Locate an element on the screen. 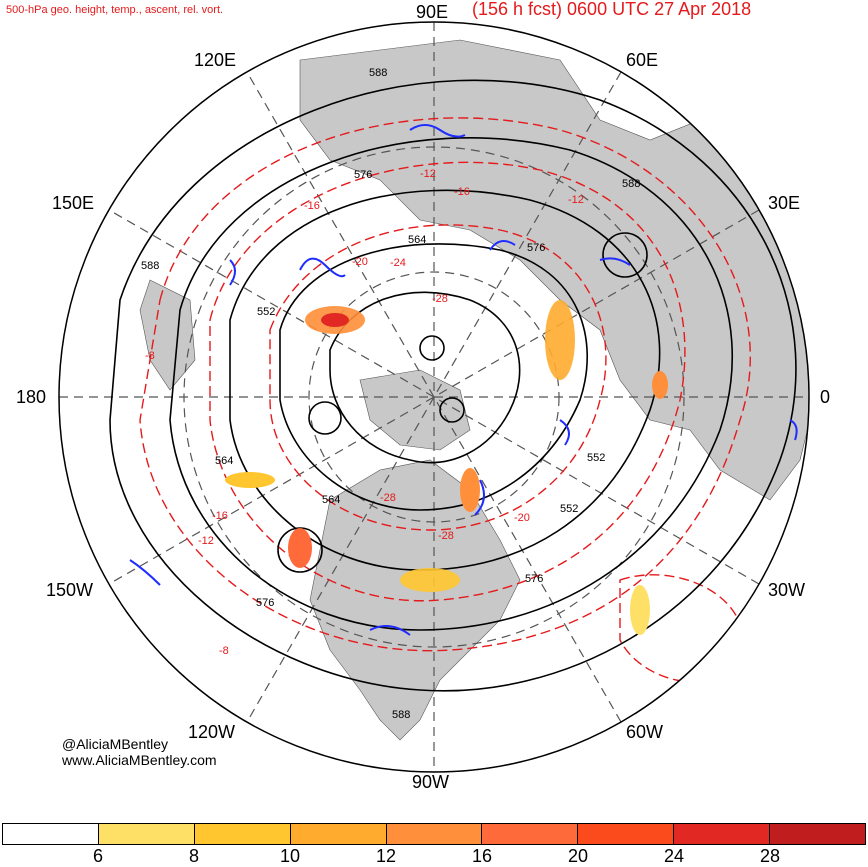 The image size is (868, 867). forecast-time: (156 h fcst) 0600 UTC 27 Apr 2018 is located at coordinates (612, 9).